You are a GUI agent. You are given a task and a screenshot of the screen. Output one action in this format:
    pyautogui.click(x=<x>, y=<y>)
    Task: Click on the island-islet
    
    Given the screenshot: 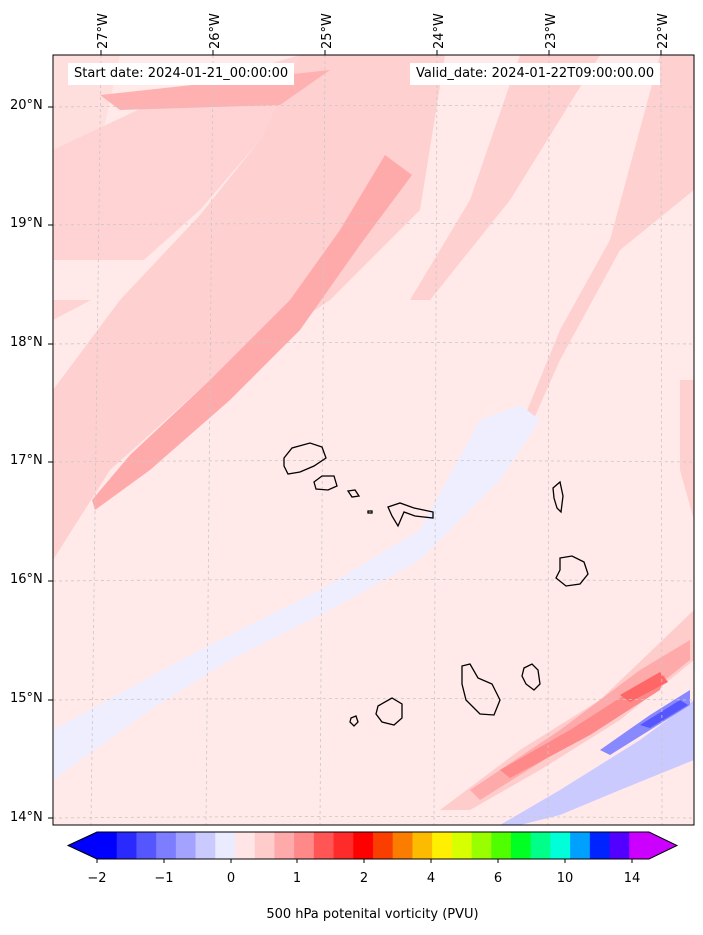 What is the action you would take?
    pyautogui.click(x=370, y=512)
    